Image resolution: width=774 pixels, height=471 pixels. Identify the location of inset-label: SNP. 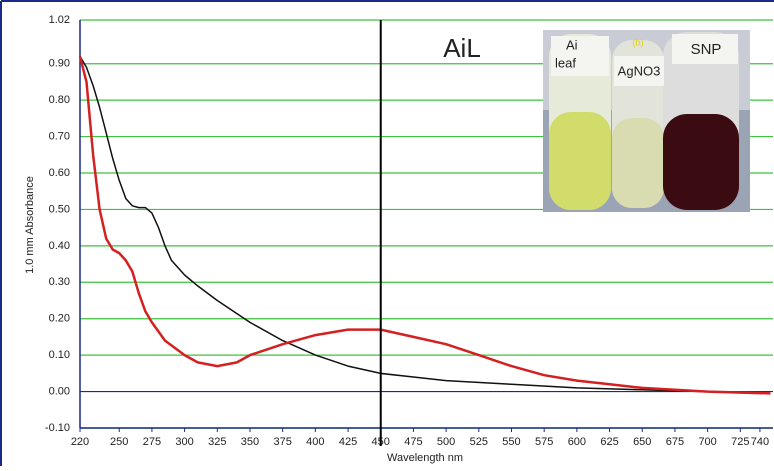
(706, 49).